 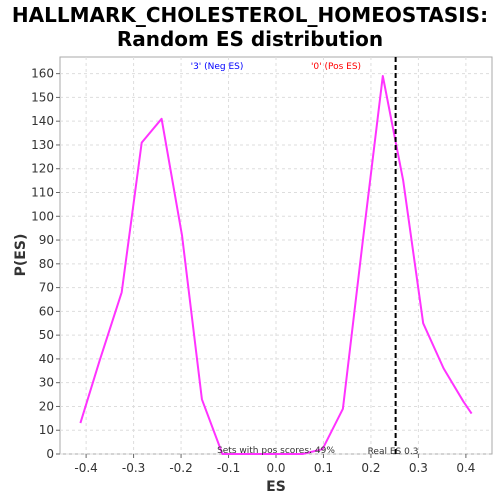 What do you see at coordinates (46, 264) in the screenshot?
I see `y-tick-label: 80` at bounding box center [46, 264].